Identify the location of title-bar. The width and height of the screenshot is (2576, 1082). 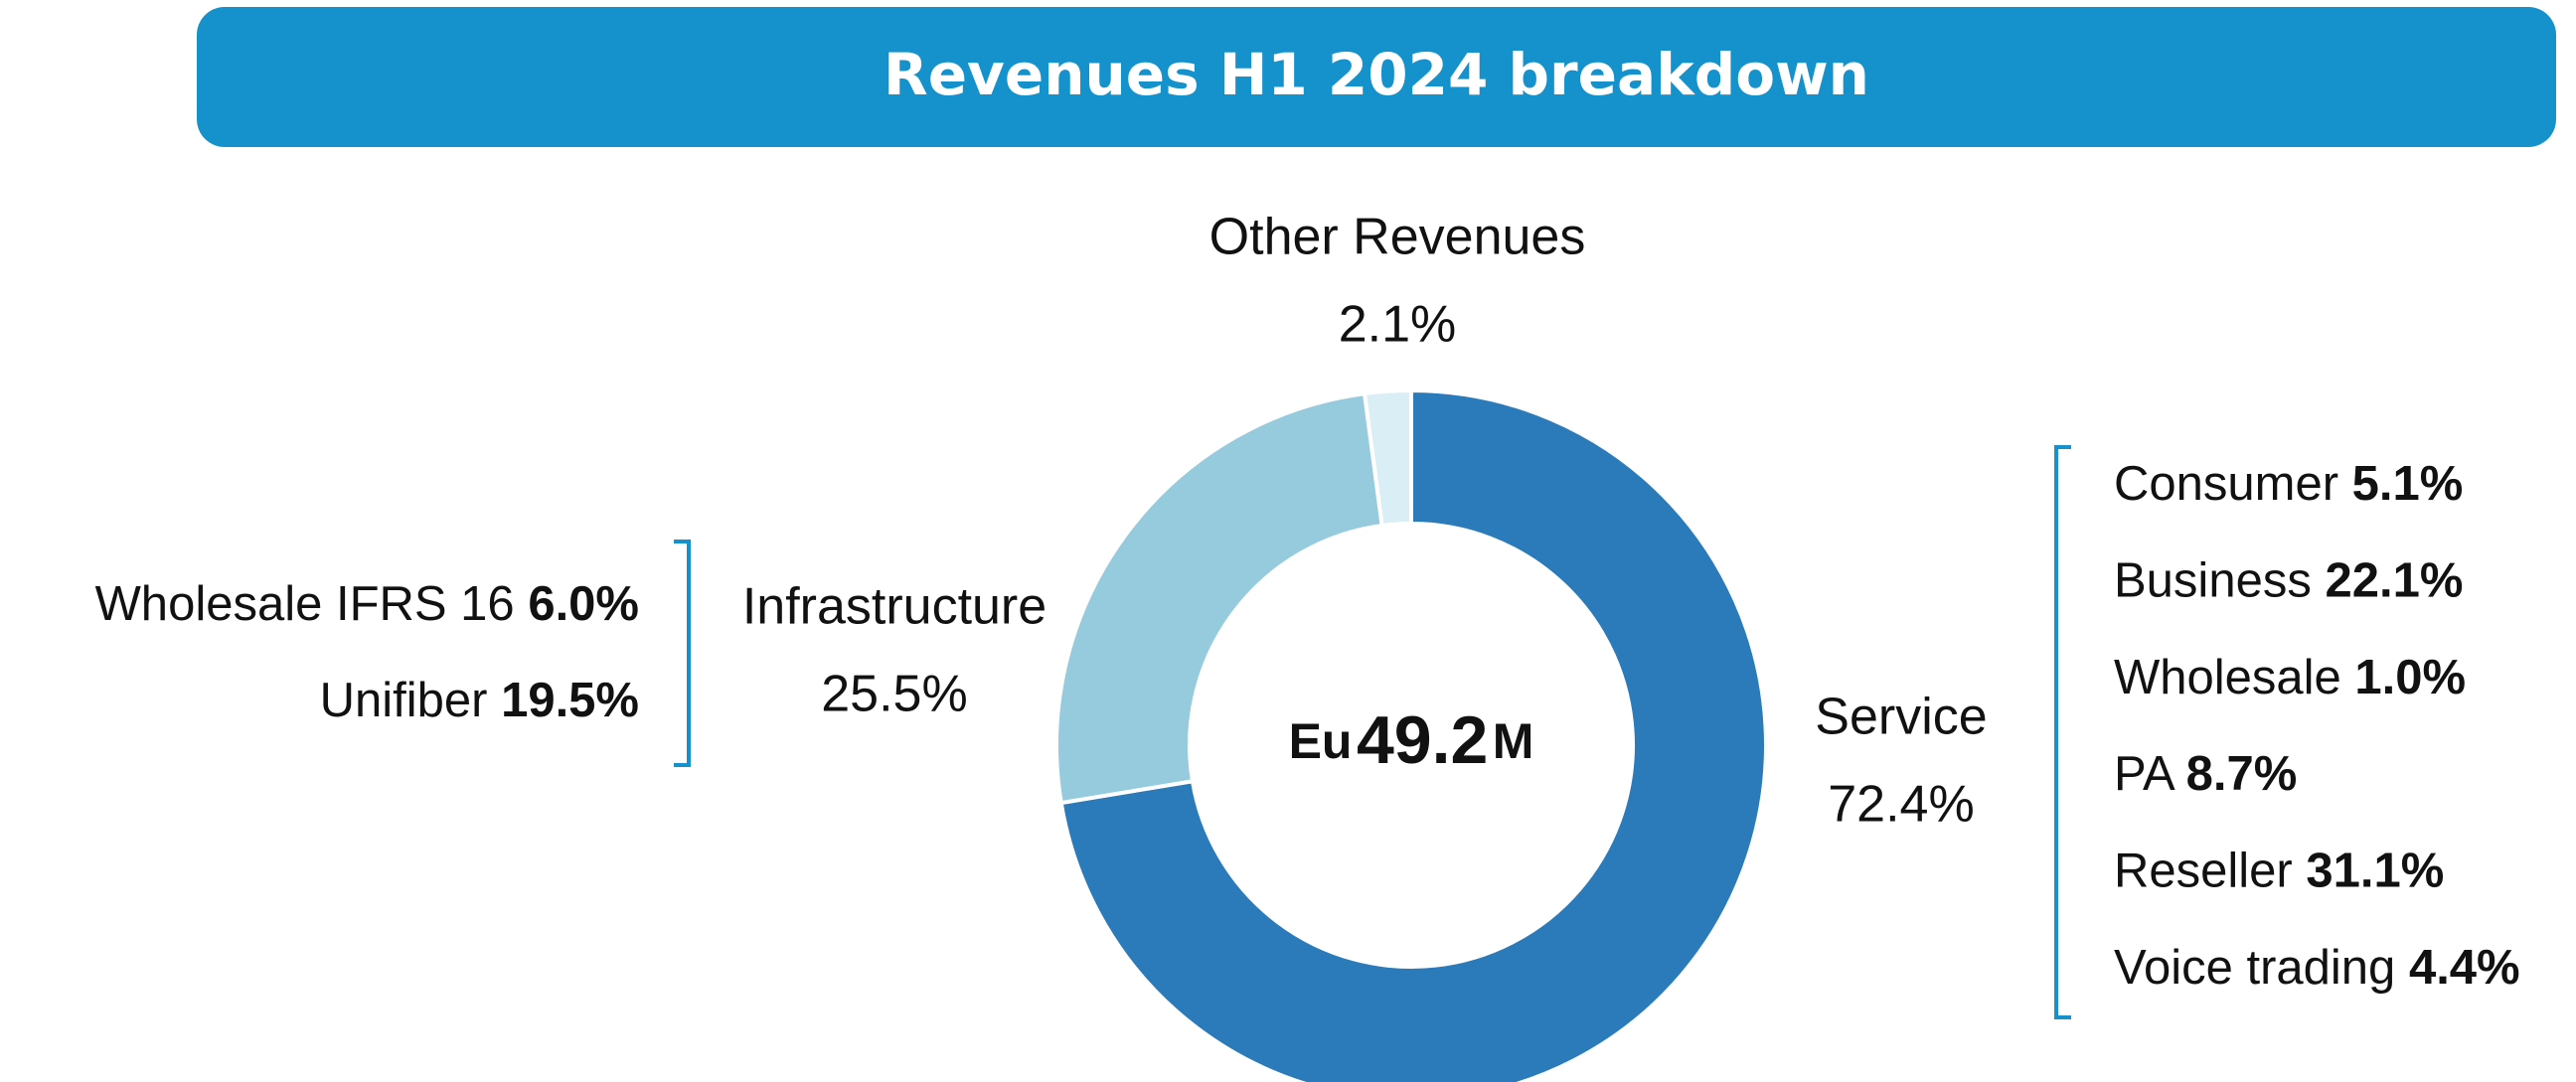
(1376, 77).